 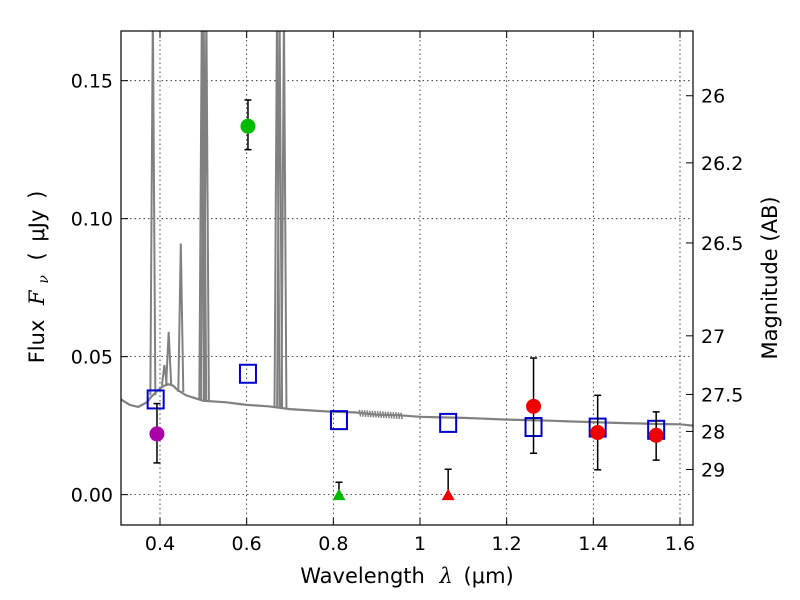 I want to click on y-tick-label: 0.05, so click(x=92, y=358).